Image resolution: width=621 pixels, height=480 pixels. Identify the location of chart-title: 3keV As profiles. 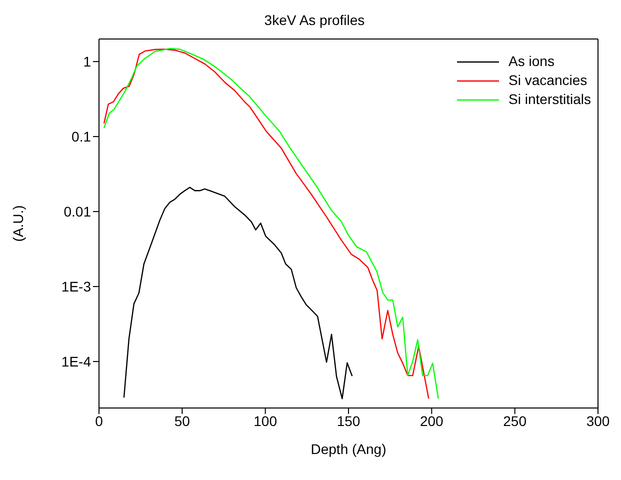
(314, 20).